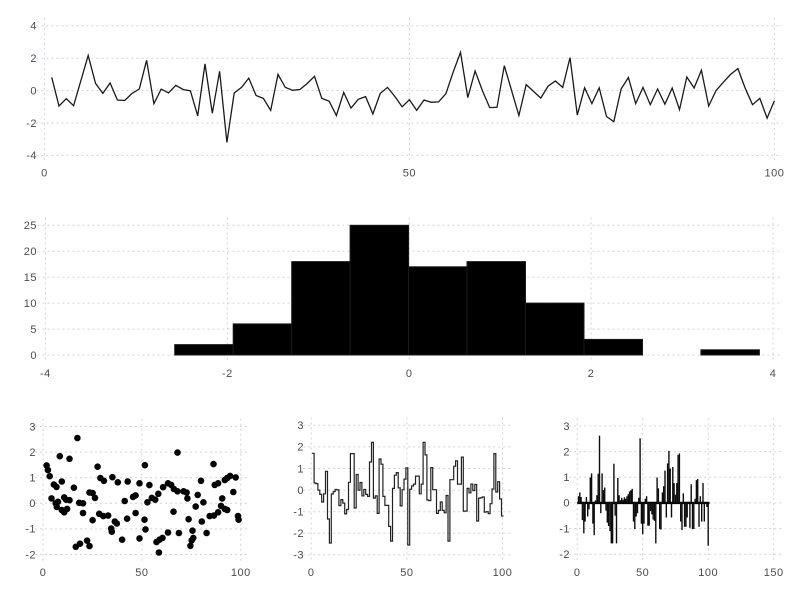  I want to click on svg-text: 20, so click(30, 252).